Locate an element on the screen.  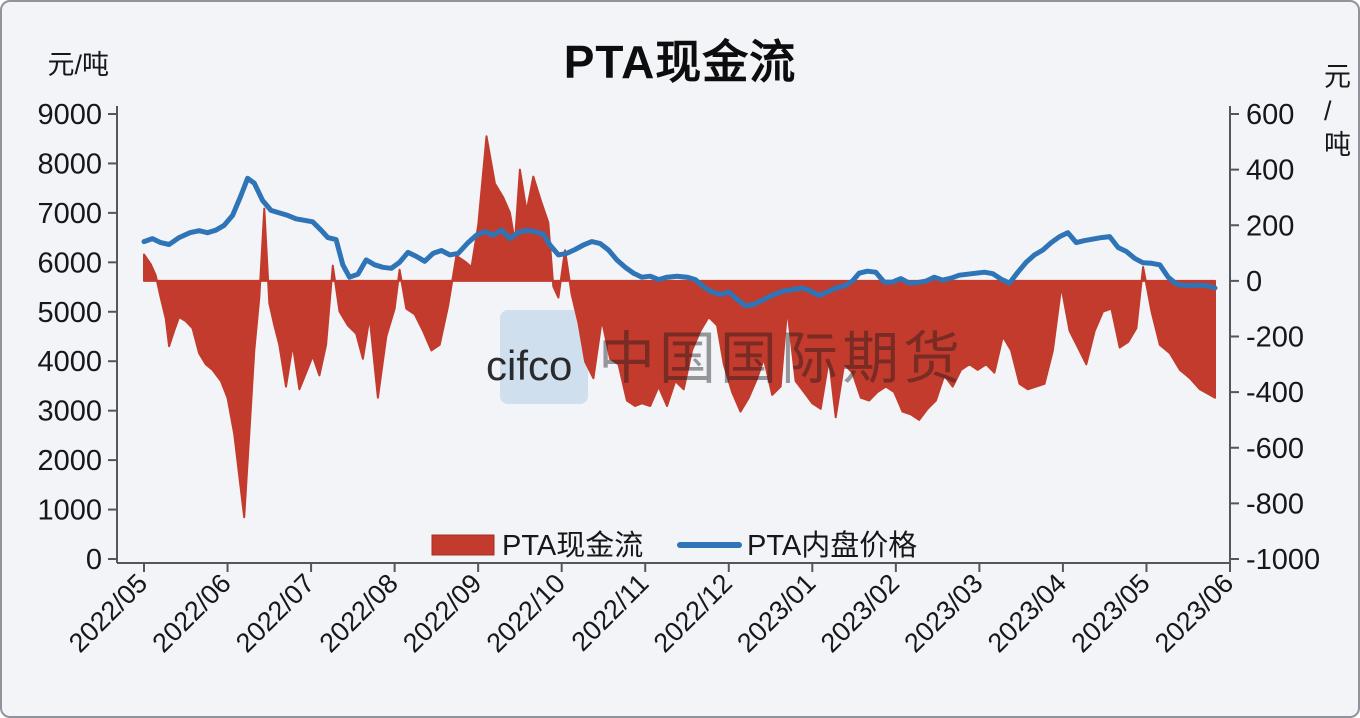
watermark-box is located at coordinates (544, 357).